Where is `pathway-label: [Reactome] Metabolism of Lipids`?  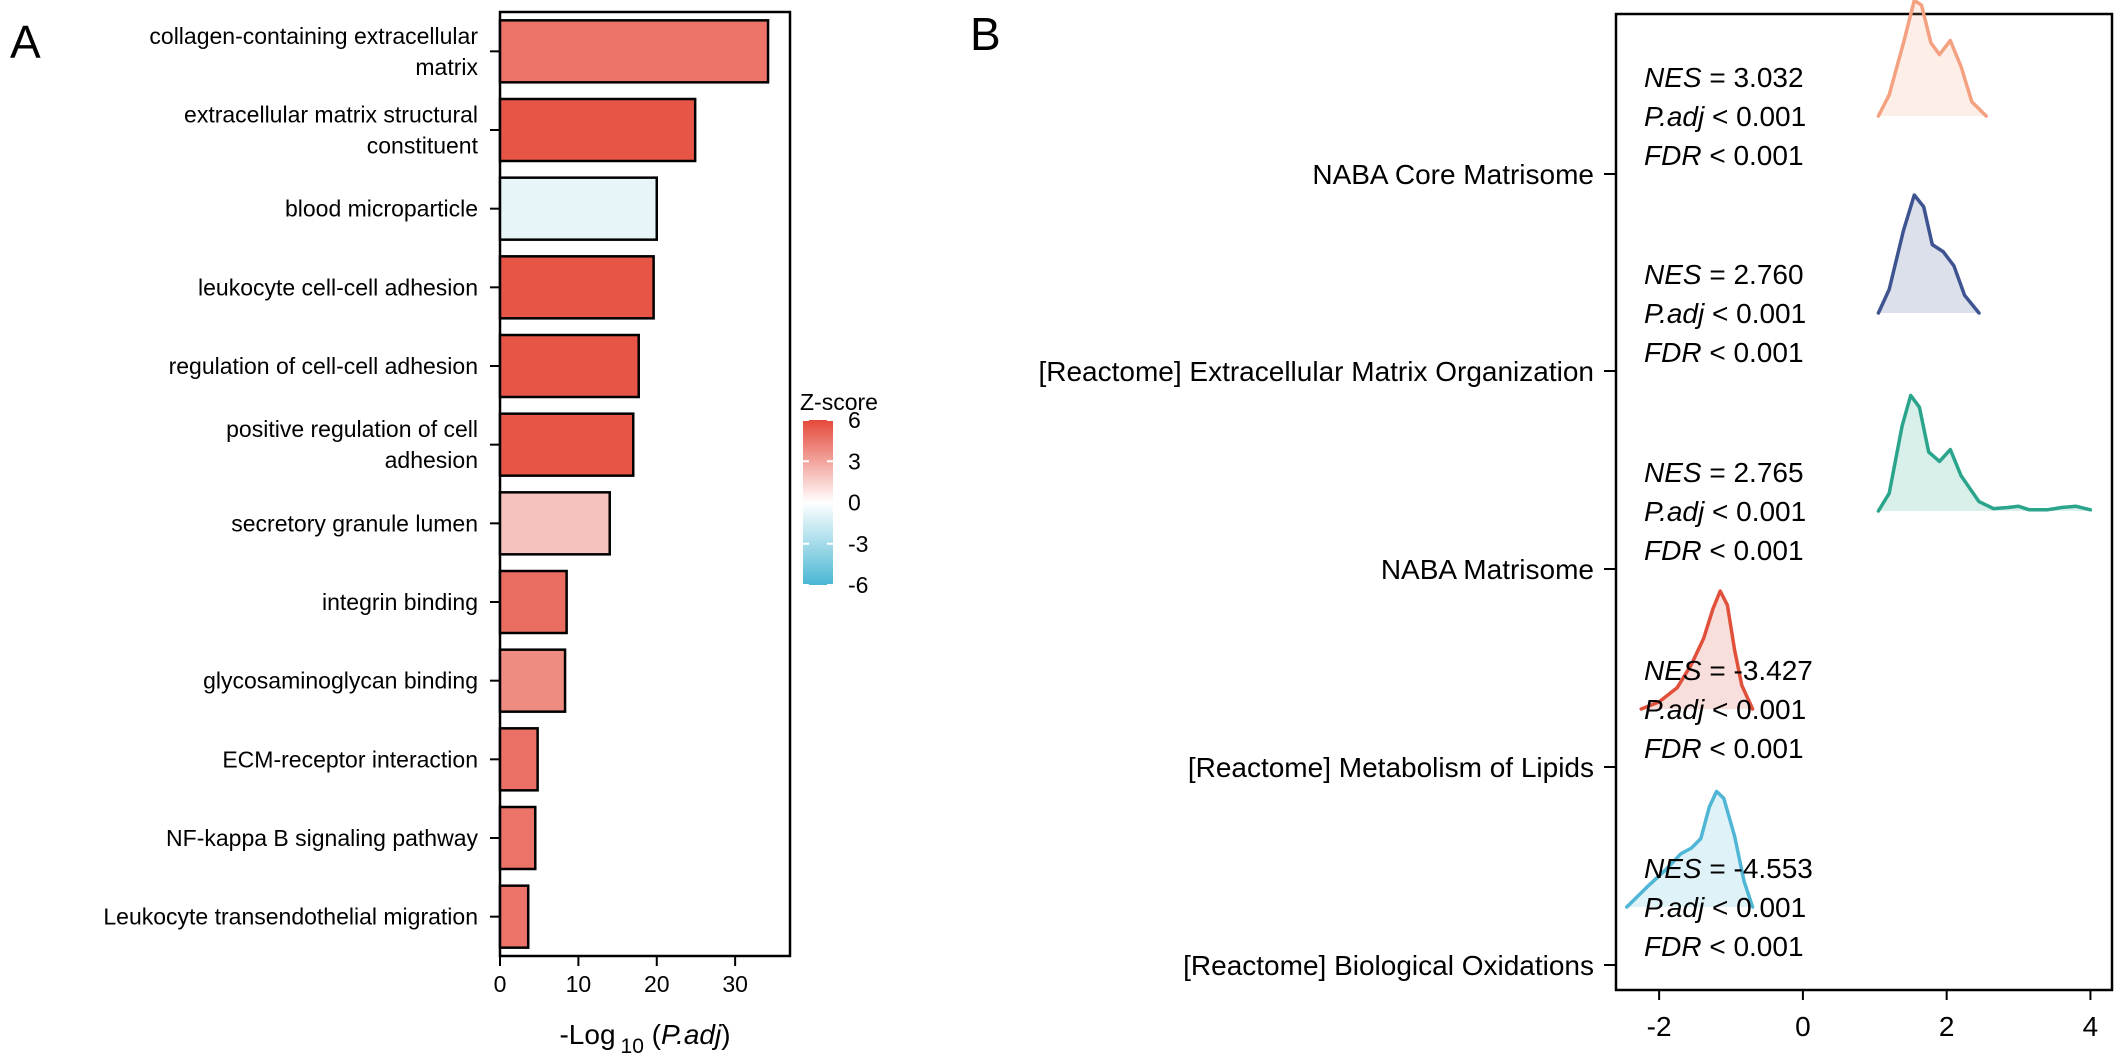
pathway-label: [Reactome] Metabolism of Lipids is located at coordinates (1391, 767).